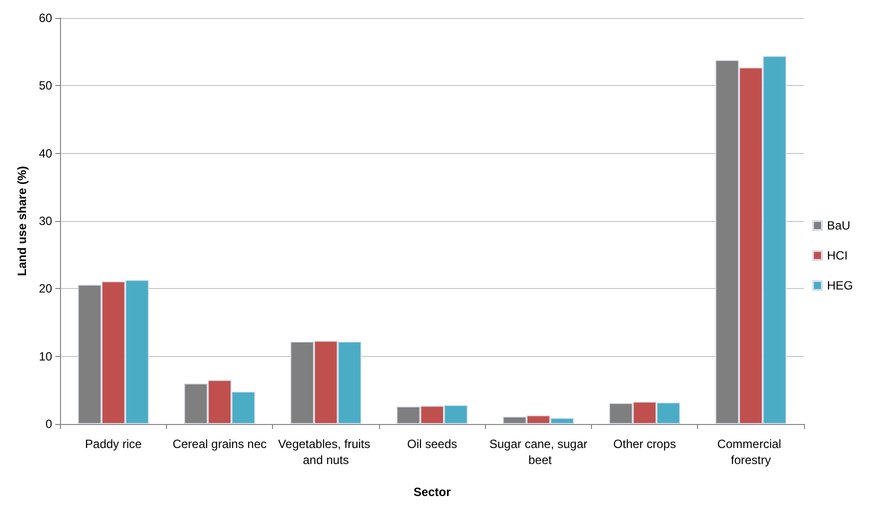  I want to click on x-tick-label: Vegetables, fruits and nuts, so click(326, 452).